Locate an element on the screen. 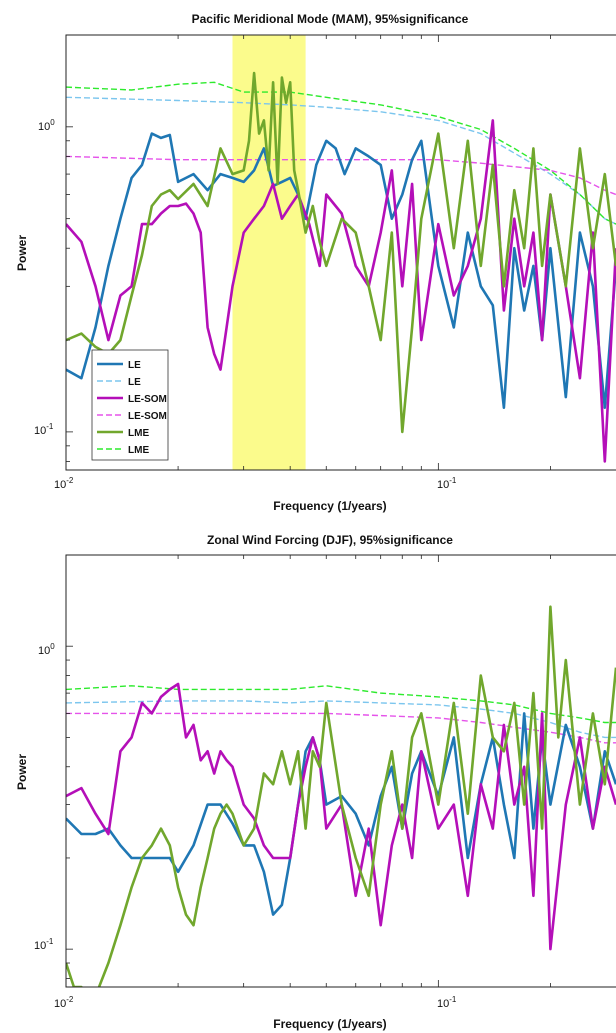 The image size is (616, 1033). series-lme-sig-top is located at coordinates (341, 153).